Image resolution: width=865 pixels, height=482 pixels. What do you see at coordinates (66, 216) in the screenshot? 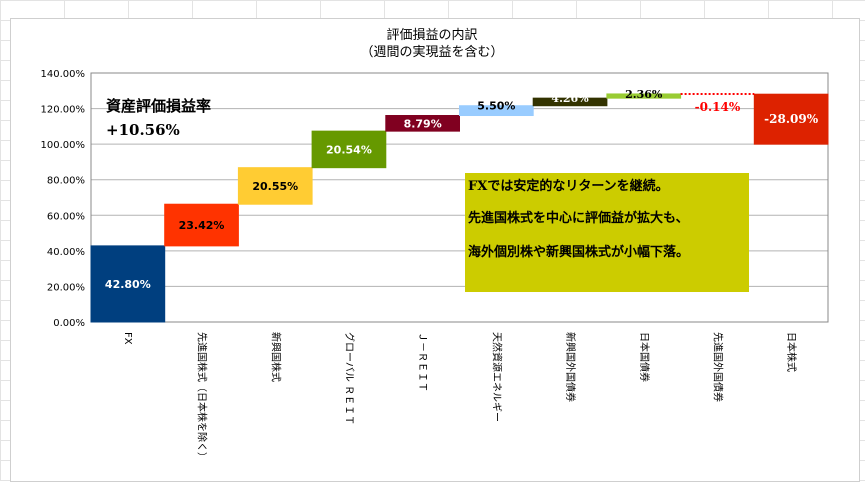
I see `y-tick-label: 60.00%` at bounding box center [66, 216].